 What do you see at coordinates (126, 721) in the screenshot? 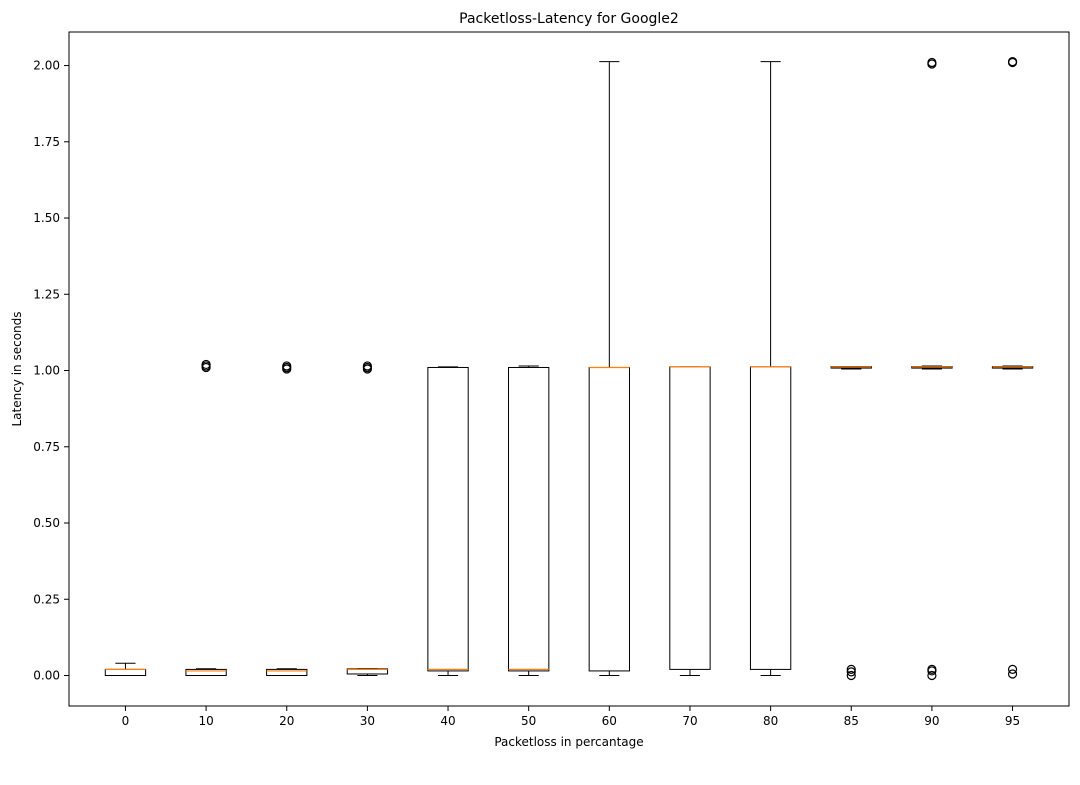
I see `x-tick-label: 0` at bounding box center [126, 721].